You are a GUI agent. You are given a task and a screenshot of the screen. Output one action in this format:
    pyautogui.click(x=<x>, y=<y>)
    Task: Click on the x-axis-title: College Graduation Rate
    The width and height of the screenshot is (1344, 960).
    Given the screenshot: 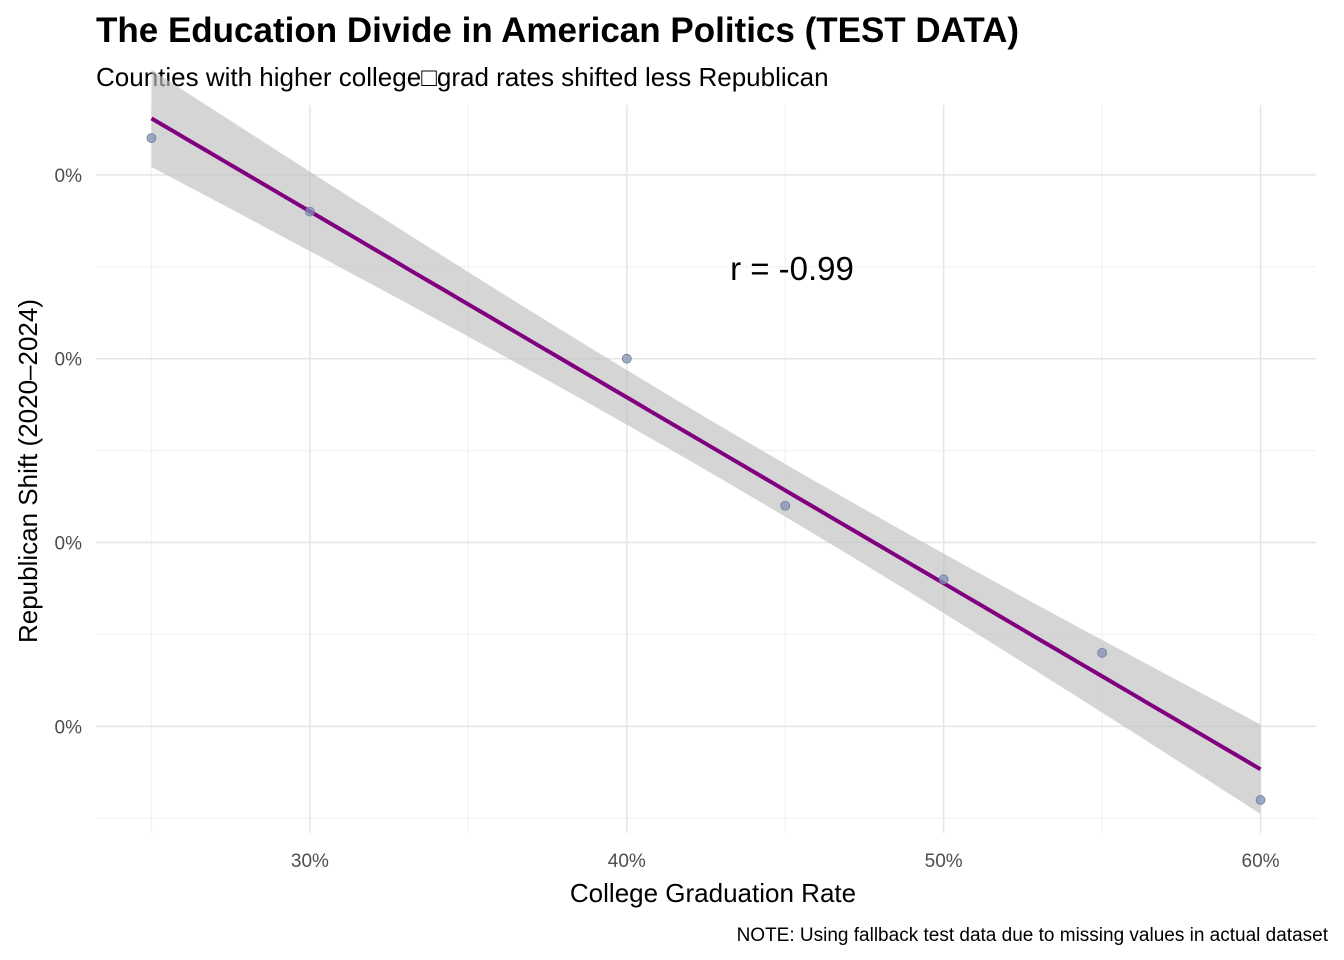 What is the action you would take?
    pyautogui.click(x=713, y=893)
    